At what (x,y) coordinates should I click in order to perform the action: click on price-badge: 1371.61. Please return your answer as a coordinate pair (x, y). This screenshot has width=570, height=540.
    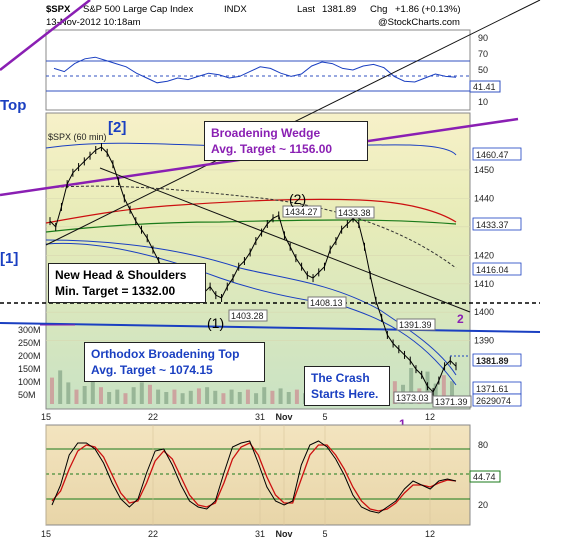
    Looking at the image, I should click on (492, 389).